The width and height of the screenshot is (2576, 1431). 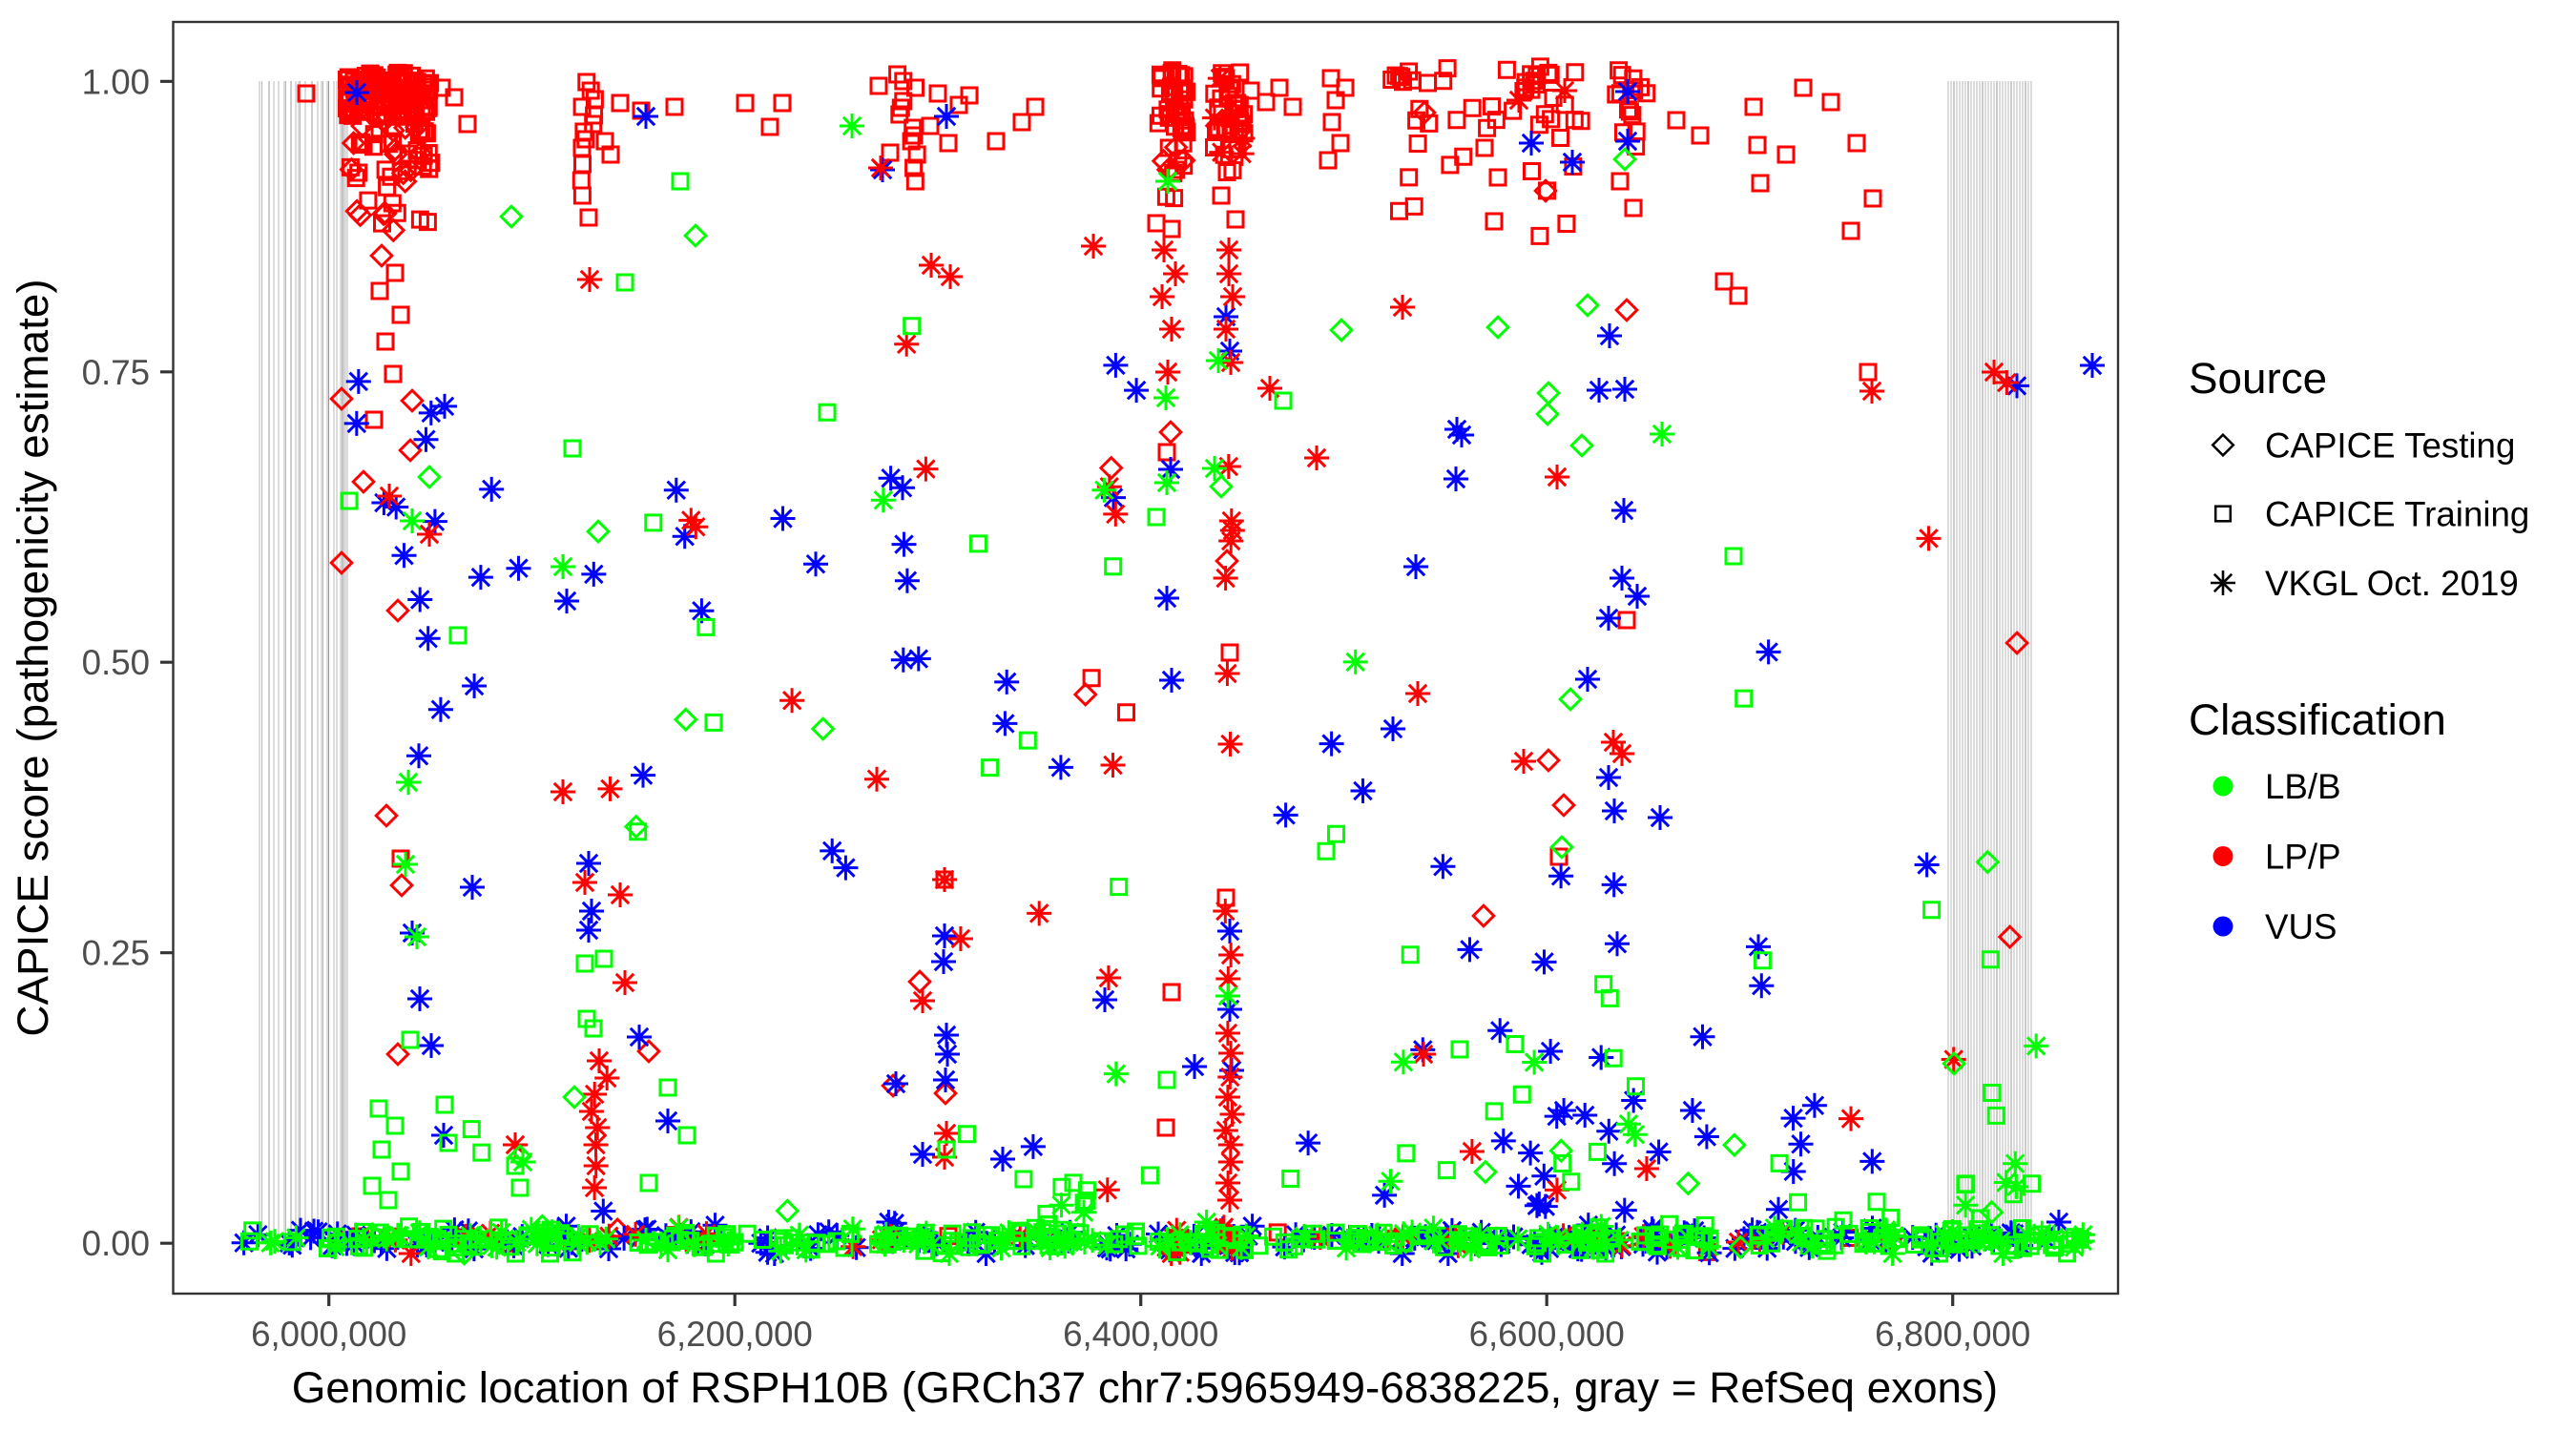 I want to click on svg-text: VUS, so click(x=2301, y=926).